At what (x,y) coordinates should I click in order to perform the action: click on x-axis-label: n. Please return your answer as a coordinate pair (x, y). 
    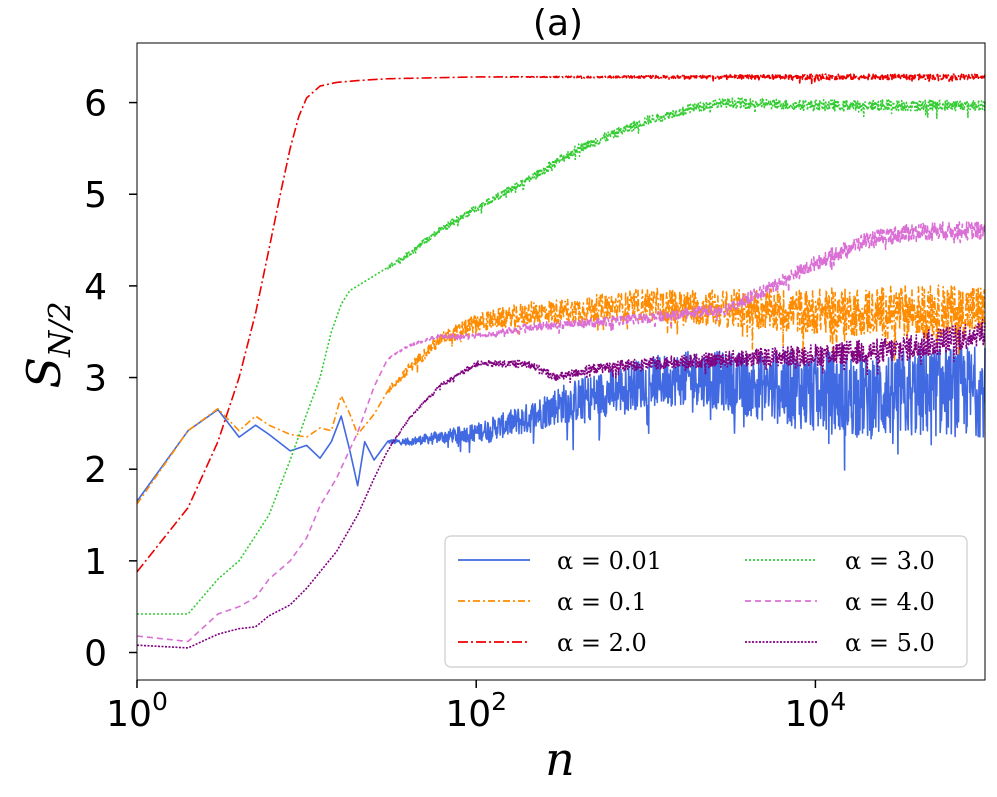
    Looking at the image, I should click on (560, 759).